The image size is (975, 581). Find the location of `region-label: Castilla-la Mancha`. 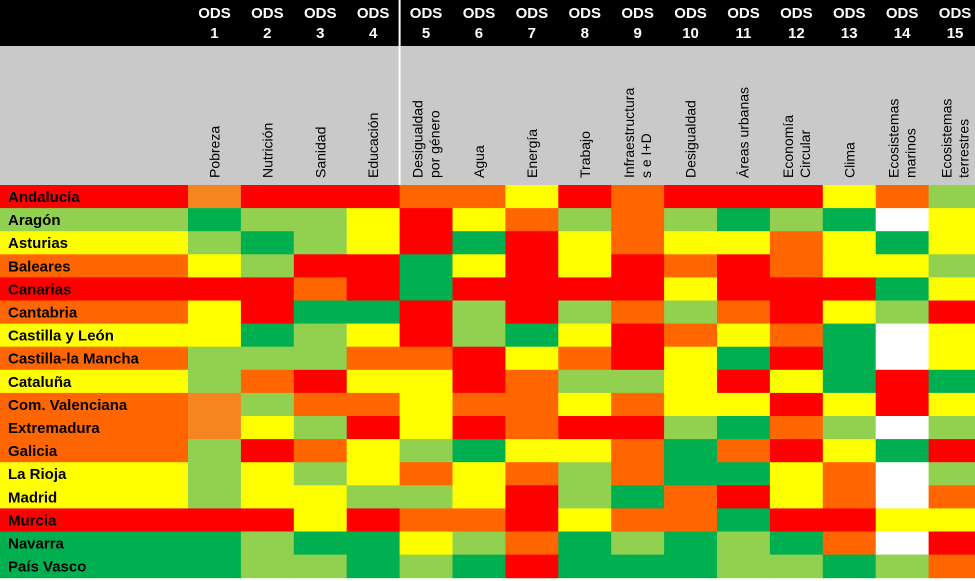

region-label: Castilla-la Mancha is located at coordinates (74, 359).